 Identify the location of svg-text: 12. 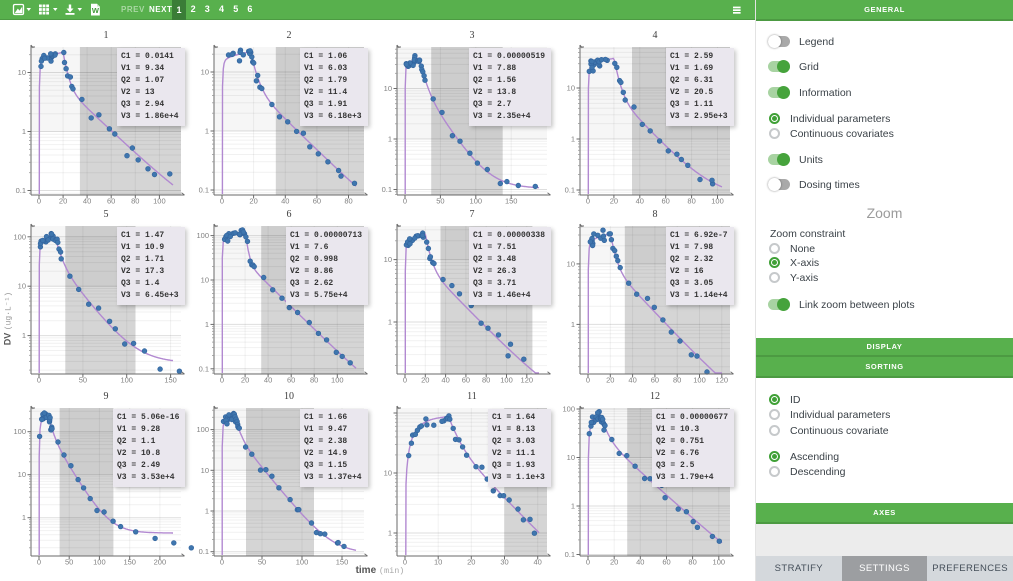
(655, 396).